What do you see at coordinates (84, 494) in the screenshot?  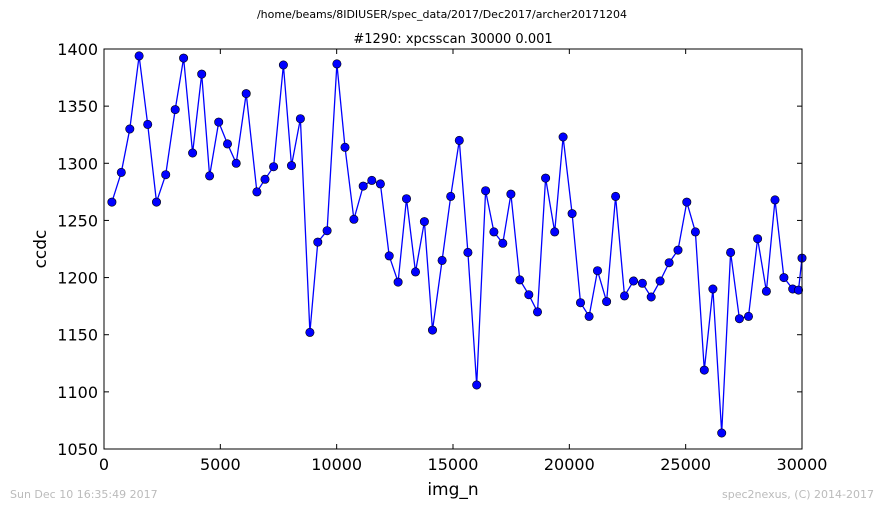 I see `timestamp-footer: Sun Dec 10 16:35:49 2017` at bounding box center [84, 494].